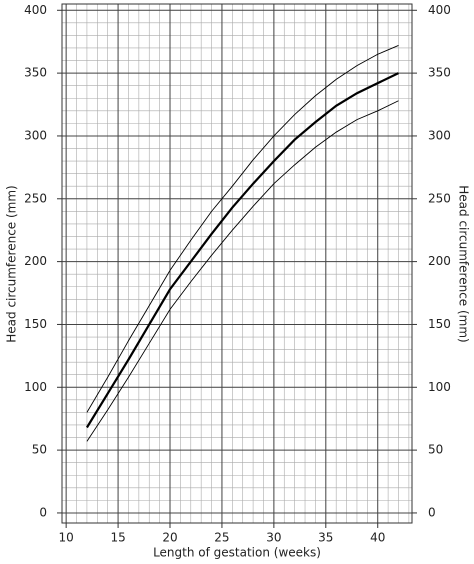 Image resolution: width=474 pixels, height=564 pixels. I want to click on y2-tick-label: 350, so click(439, 73).